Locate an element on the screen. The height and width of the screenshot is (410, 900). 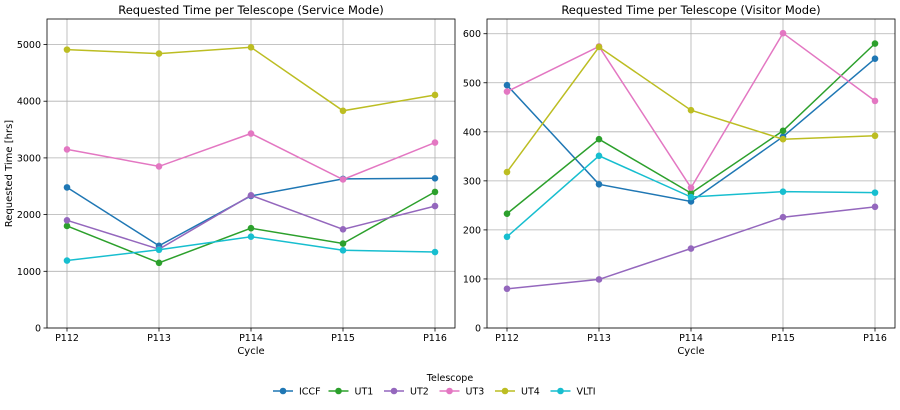
legend: Telescope ICCF UT1 UT2 UT3 UT4 VLTI is located at coordinates (434, 385).